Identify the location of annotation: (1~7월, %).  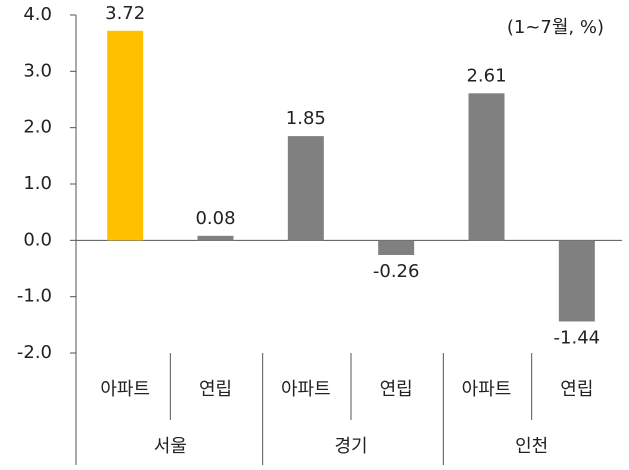
(555, 27).